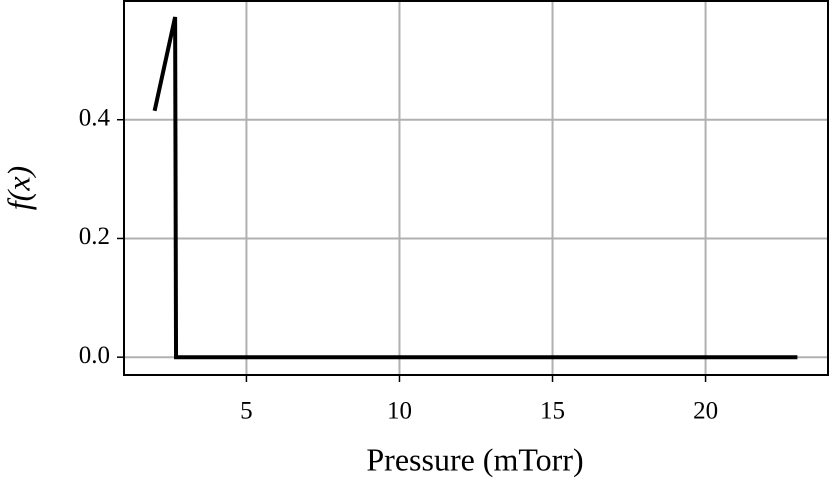 This screenshot has height=485, width=829. What do you see at coordinates (474, 459) in the screenshot?
I see `x-axis-label: Pressure (mTorr)` at bounding box center [474, 459].